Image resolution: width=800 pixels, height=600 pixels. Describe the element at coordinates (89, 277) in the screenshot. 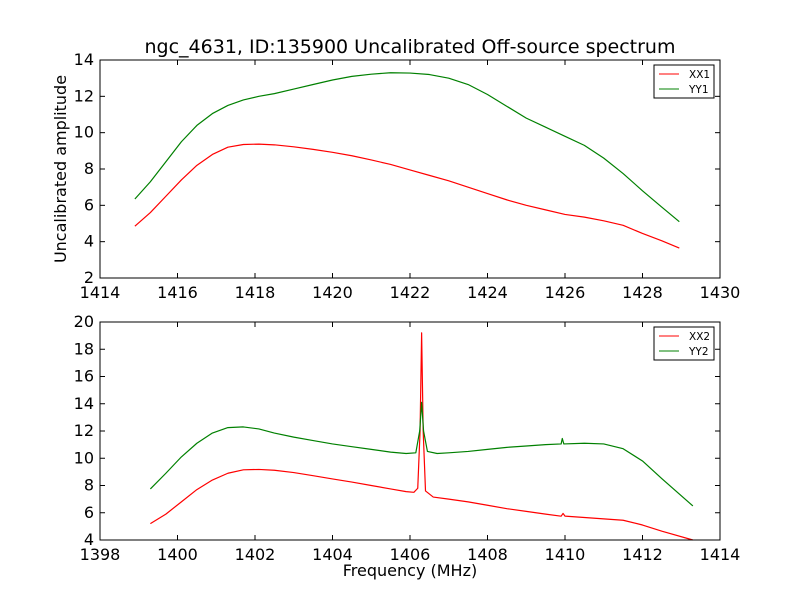

I see `top-y-tick-label: 2` at that location.